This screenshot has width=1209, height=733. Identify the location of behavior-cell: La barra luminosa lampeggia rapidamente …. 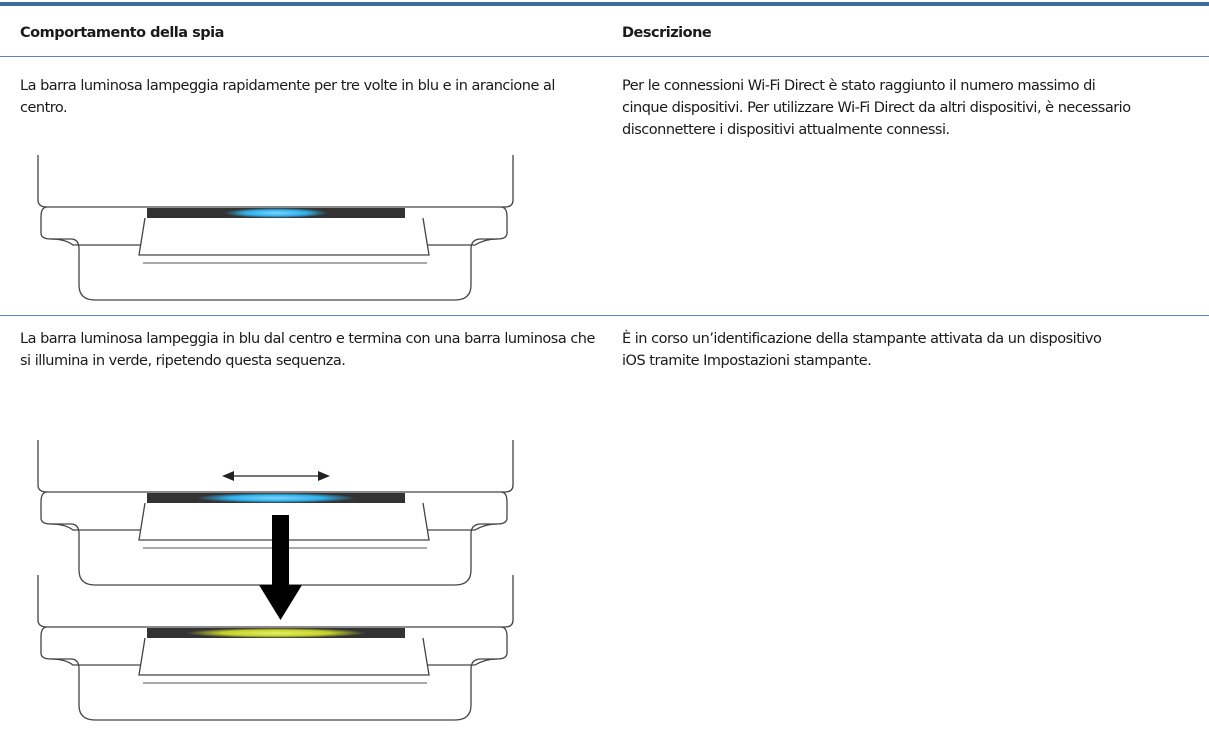
(287, 97).